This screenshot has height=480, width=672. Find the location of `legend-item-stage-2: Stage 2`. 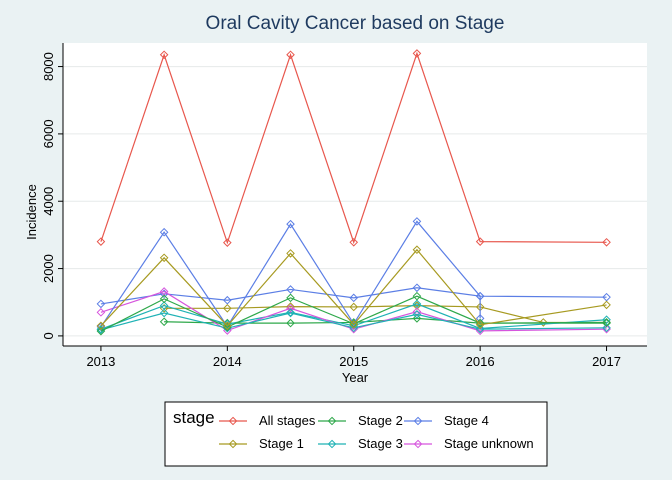

legend-item-stage-2: Stage 2 is located at coordinates (360, 420).